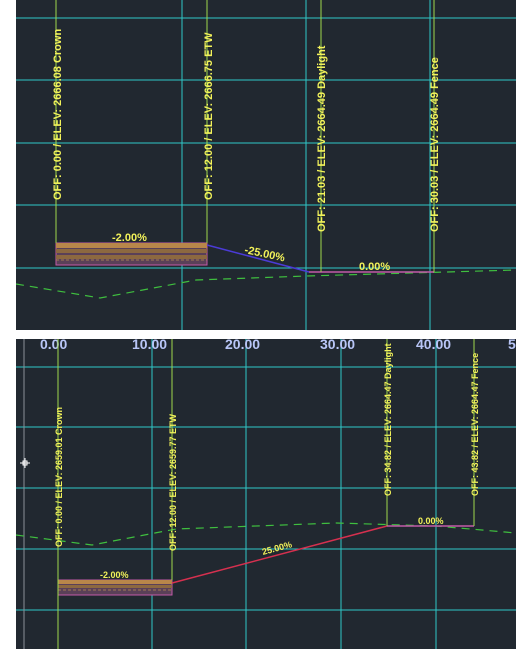 The height and width of the screenshot is (649, 530). I want to click on station-label-fence-bottom: OFF: 43.82 / ELEV: 2664.47 Fence, so click(475, 424).